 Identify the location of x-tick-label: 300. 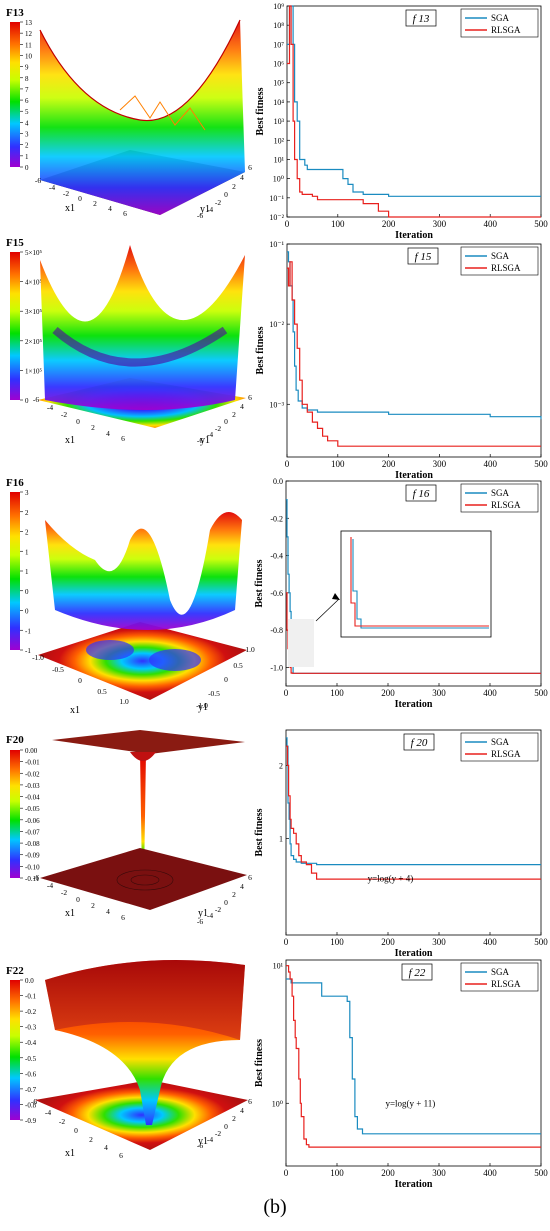
(440, 464).